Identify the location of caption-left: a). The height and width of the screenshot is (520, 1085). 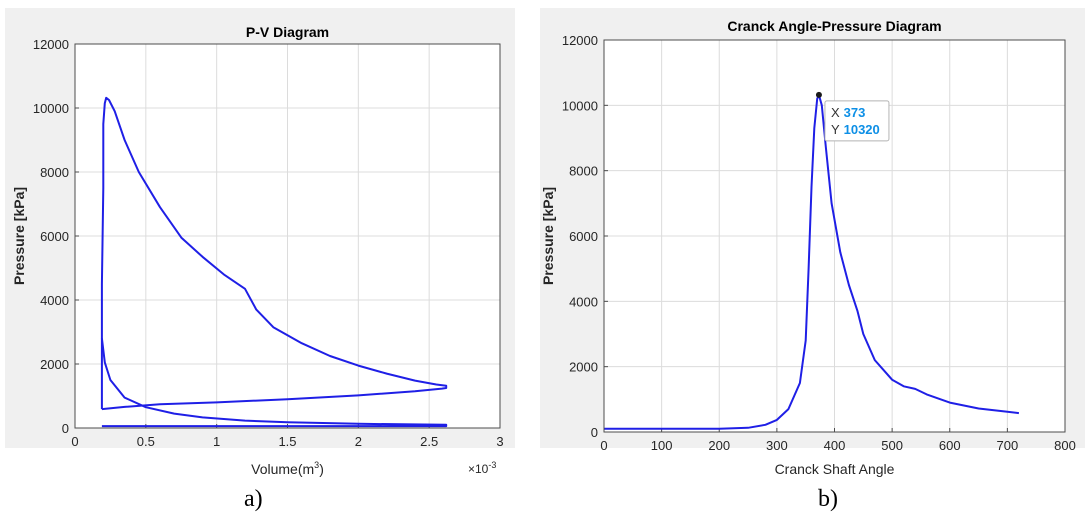
(253, 499).